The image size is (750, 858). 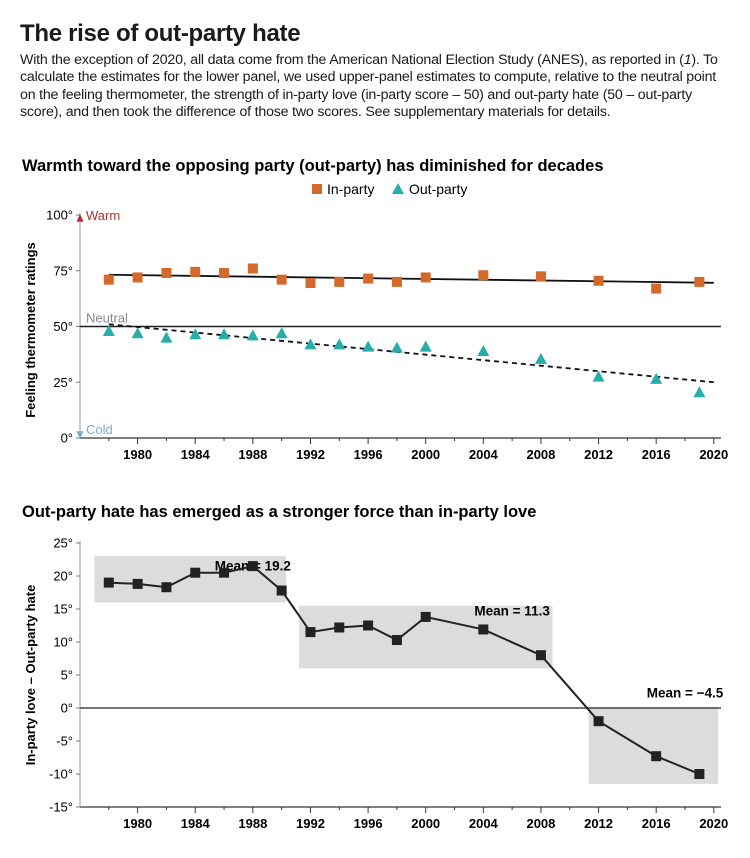 I want to click on neutral-label: Neutral, so click(x=107, y=318).